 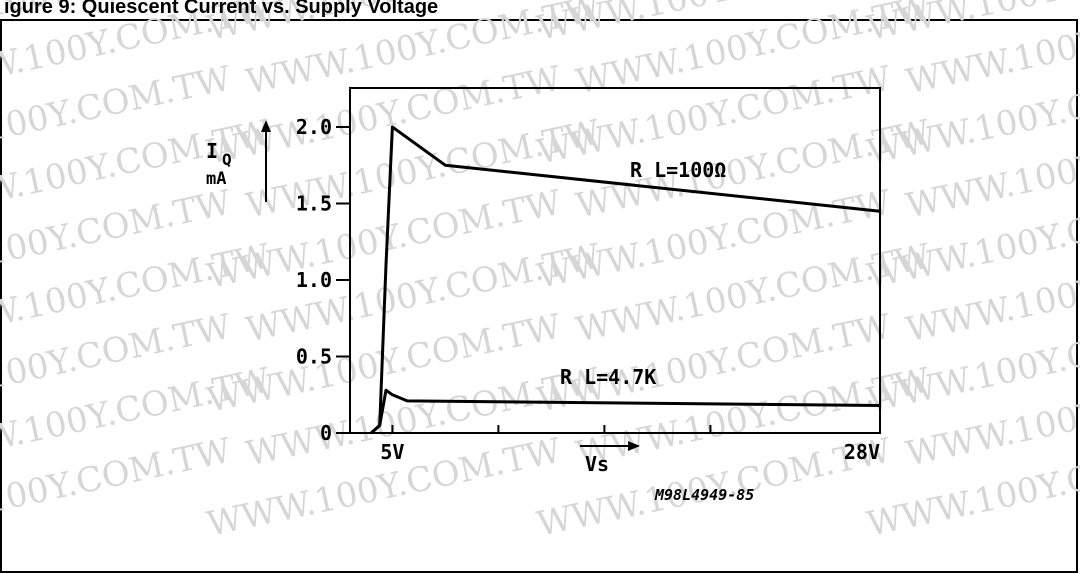 I want to click on x-axis-arrow, so click(x=610, y=446).